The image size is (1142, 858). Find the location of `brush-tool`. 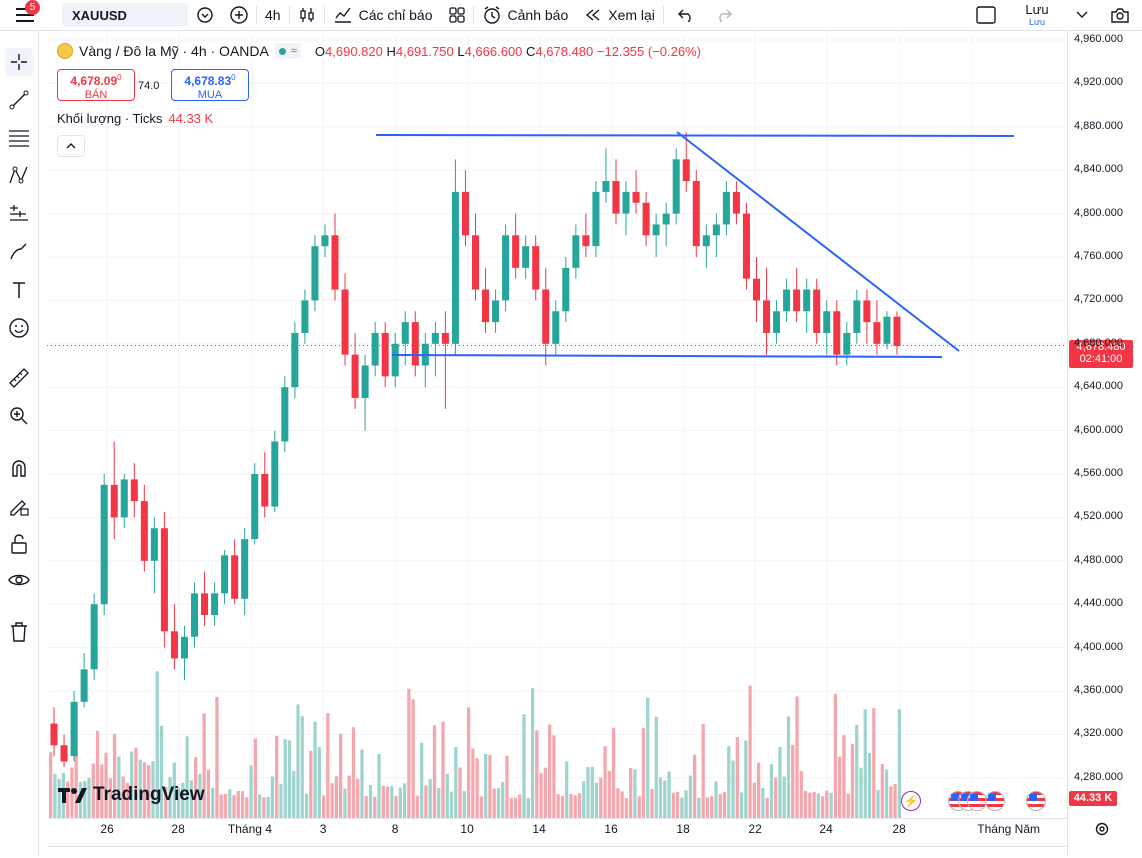

brush-tool is located at coordinates (19, 252).